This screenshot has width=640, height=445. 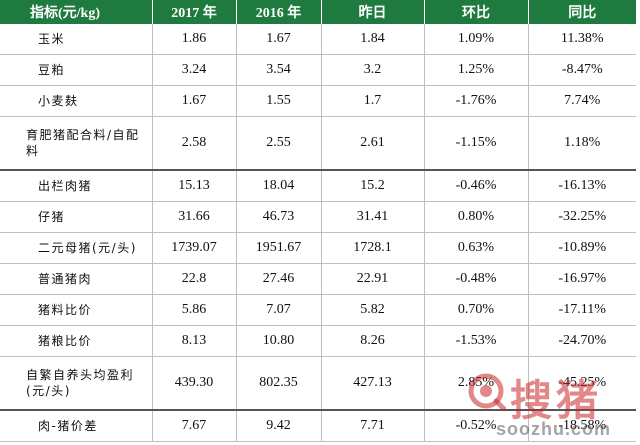 What do you see at coordinates (76, 143) in the screenshot?
I see `row-label: 育肥猪配合料/自配料` at bounding box center [76, 143].